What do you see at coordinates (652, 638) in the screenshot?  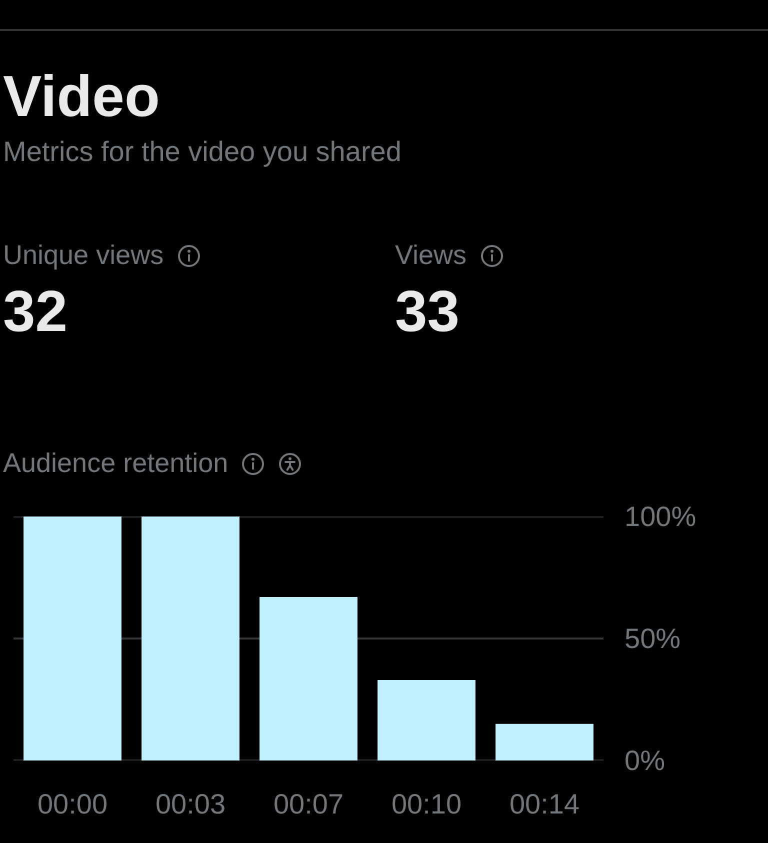 I see `y-tick-label: 50%` at bounding box center [652, 638].